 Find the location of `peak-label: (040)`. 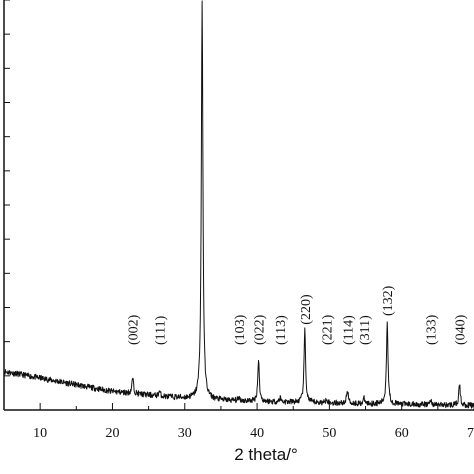

peak-label: (040) is located at coordinates (461, 329).